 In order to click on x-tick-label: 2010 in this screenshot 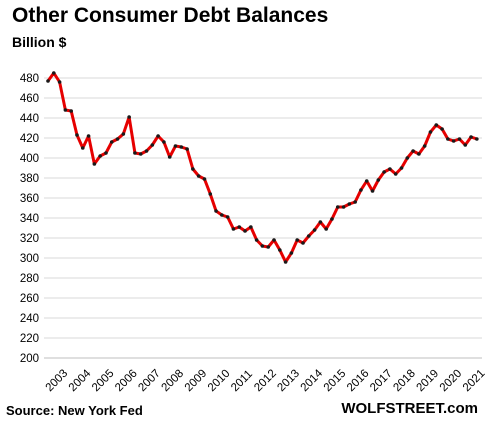, I will do `click(219, 381)`.